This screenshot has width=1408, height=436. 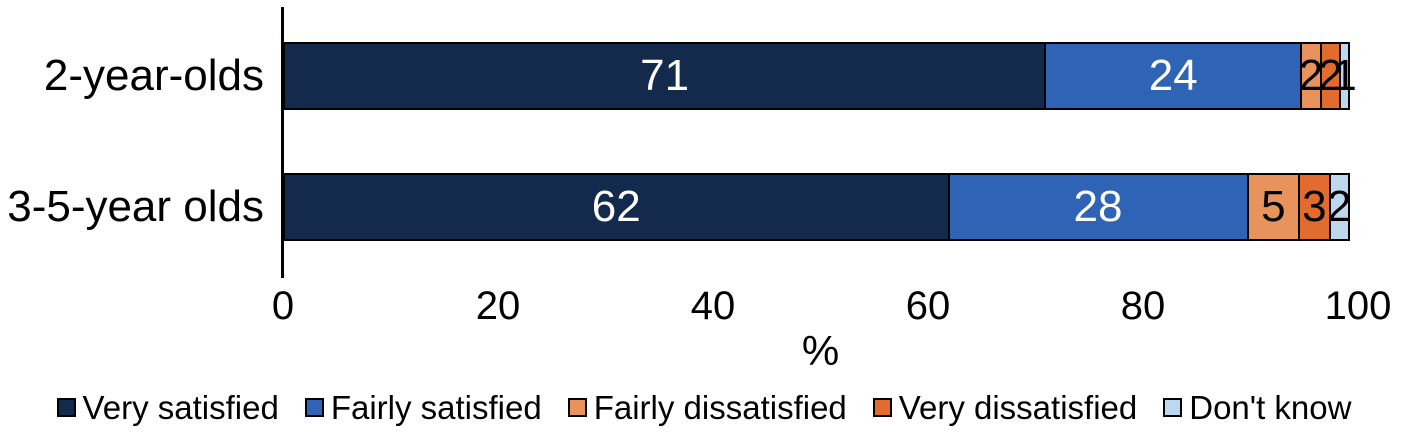 I want to click on x-axis-label: %, so click(x=820, y=350).